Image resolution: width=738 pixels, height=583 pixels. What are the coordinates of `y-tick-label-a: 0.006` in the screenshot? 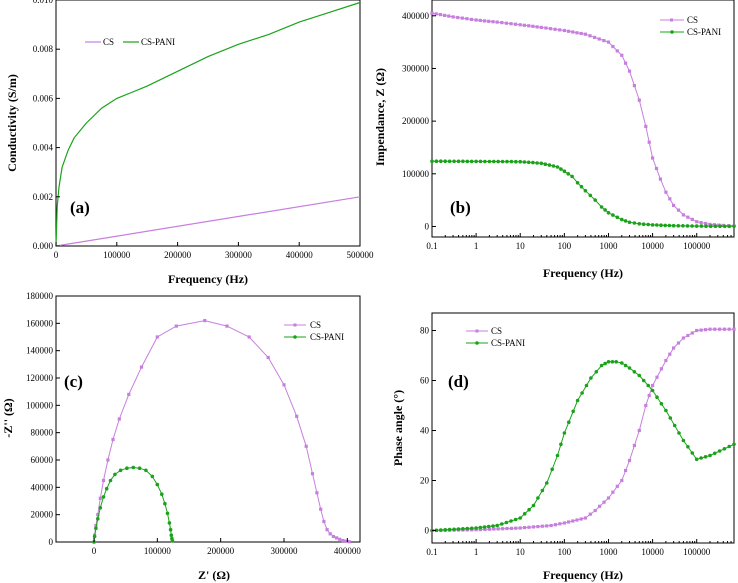 It's located at (43, 98).